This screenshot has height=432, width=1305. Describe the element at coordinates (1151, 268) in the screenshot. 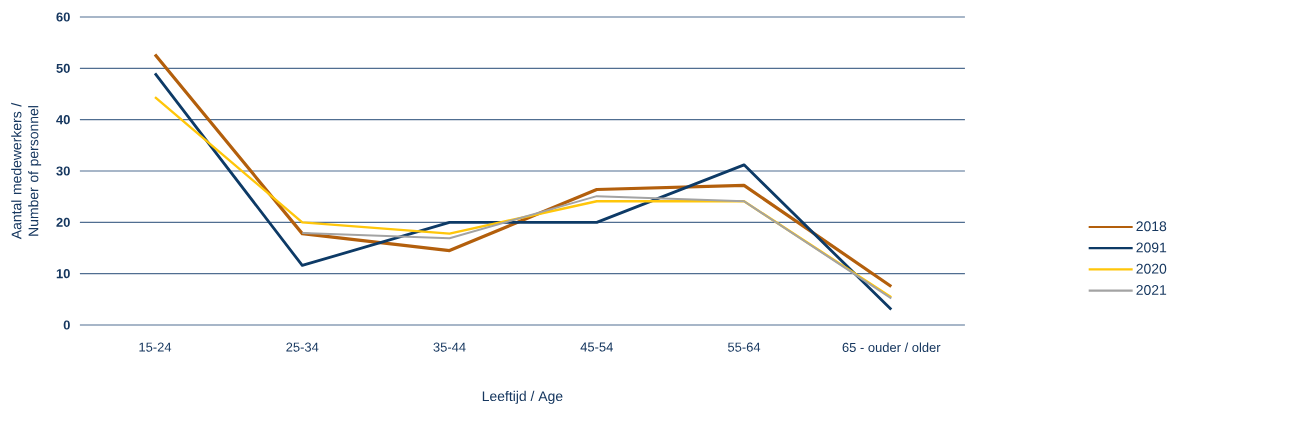

I see `legend-label: 2020` at that location.